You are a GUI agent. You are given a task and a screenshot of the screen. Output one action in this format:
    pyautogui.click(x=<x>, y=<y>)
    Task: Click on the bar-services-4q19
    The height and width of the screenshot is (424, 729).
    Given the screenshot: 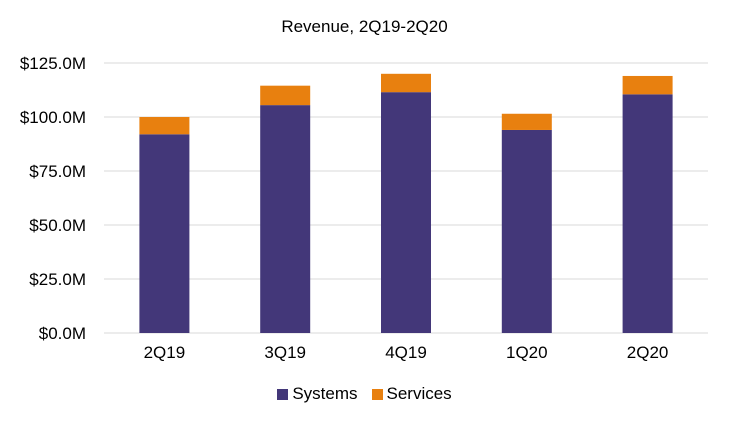 What is the action you would take?
    pyautogui.click(x=406, y=83)
    